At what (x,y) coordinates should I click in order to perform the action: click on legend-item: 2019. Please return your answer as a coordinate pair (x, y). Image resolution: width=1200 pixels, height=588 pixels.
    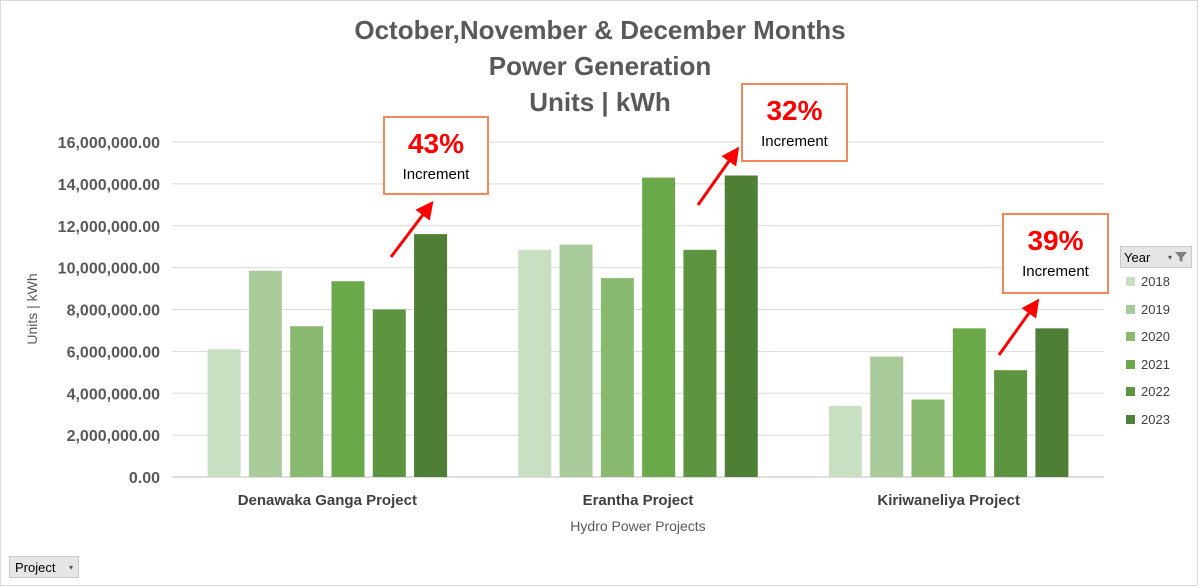
    Looking at the image, I should click on (1156, 310).